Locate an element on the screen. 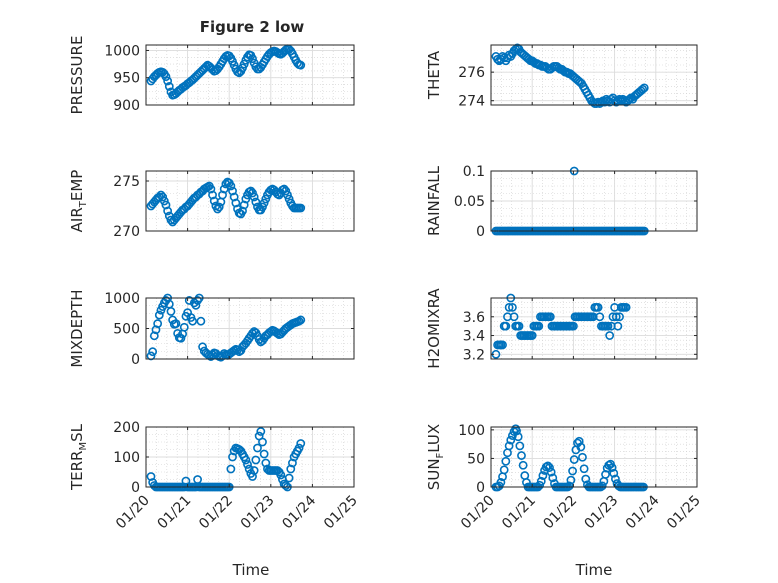 This screenshot has height=583, width=778. h2omixra-axes-box is located at coordinates (594, 328).